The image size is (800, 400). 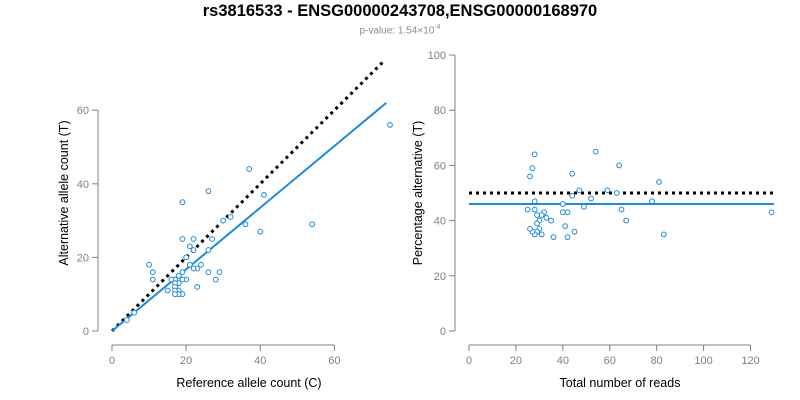 I want to click on left-x-tick-label: 20, so click(x=186, y=361).